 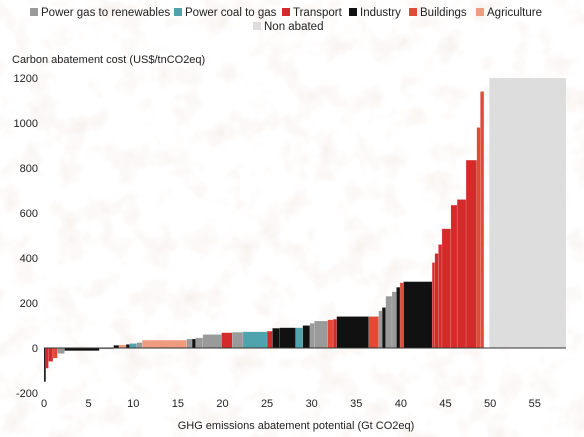 What do you see at coordinates (380, 13) in the screenshot?
I see `legend-label-industry: Industry` at bounding box center [380, 13].